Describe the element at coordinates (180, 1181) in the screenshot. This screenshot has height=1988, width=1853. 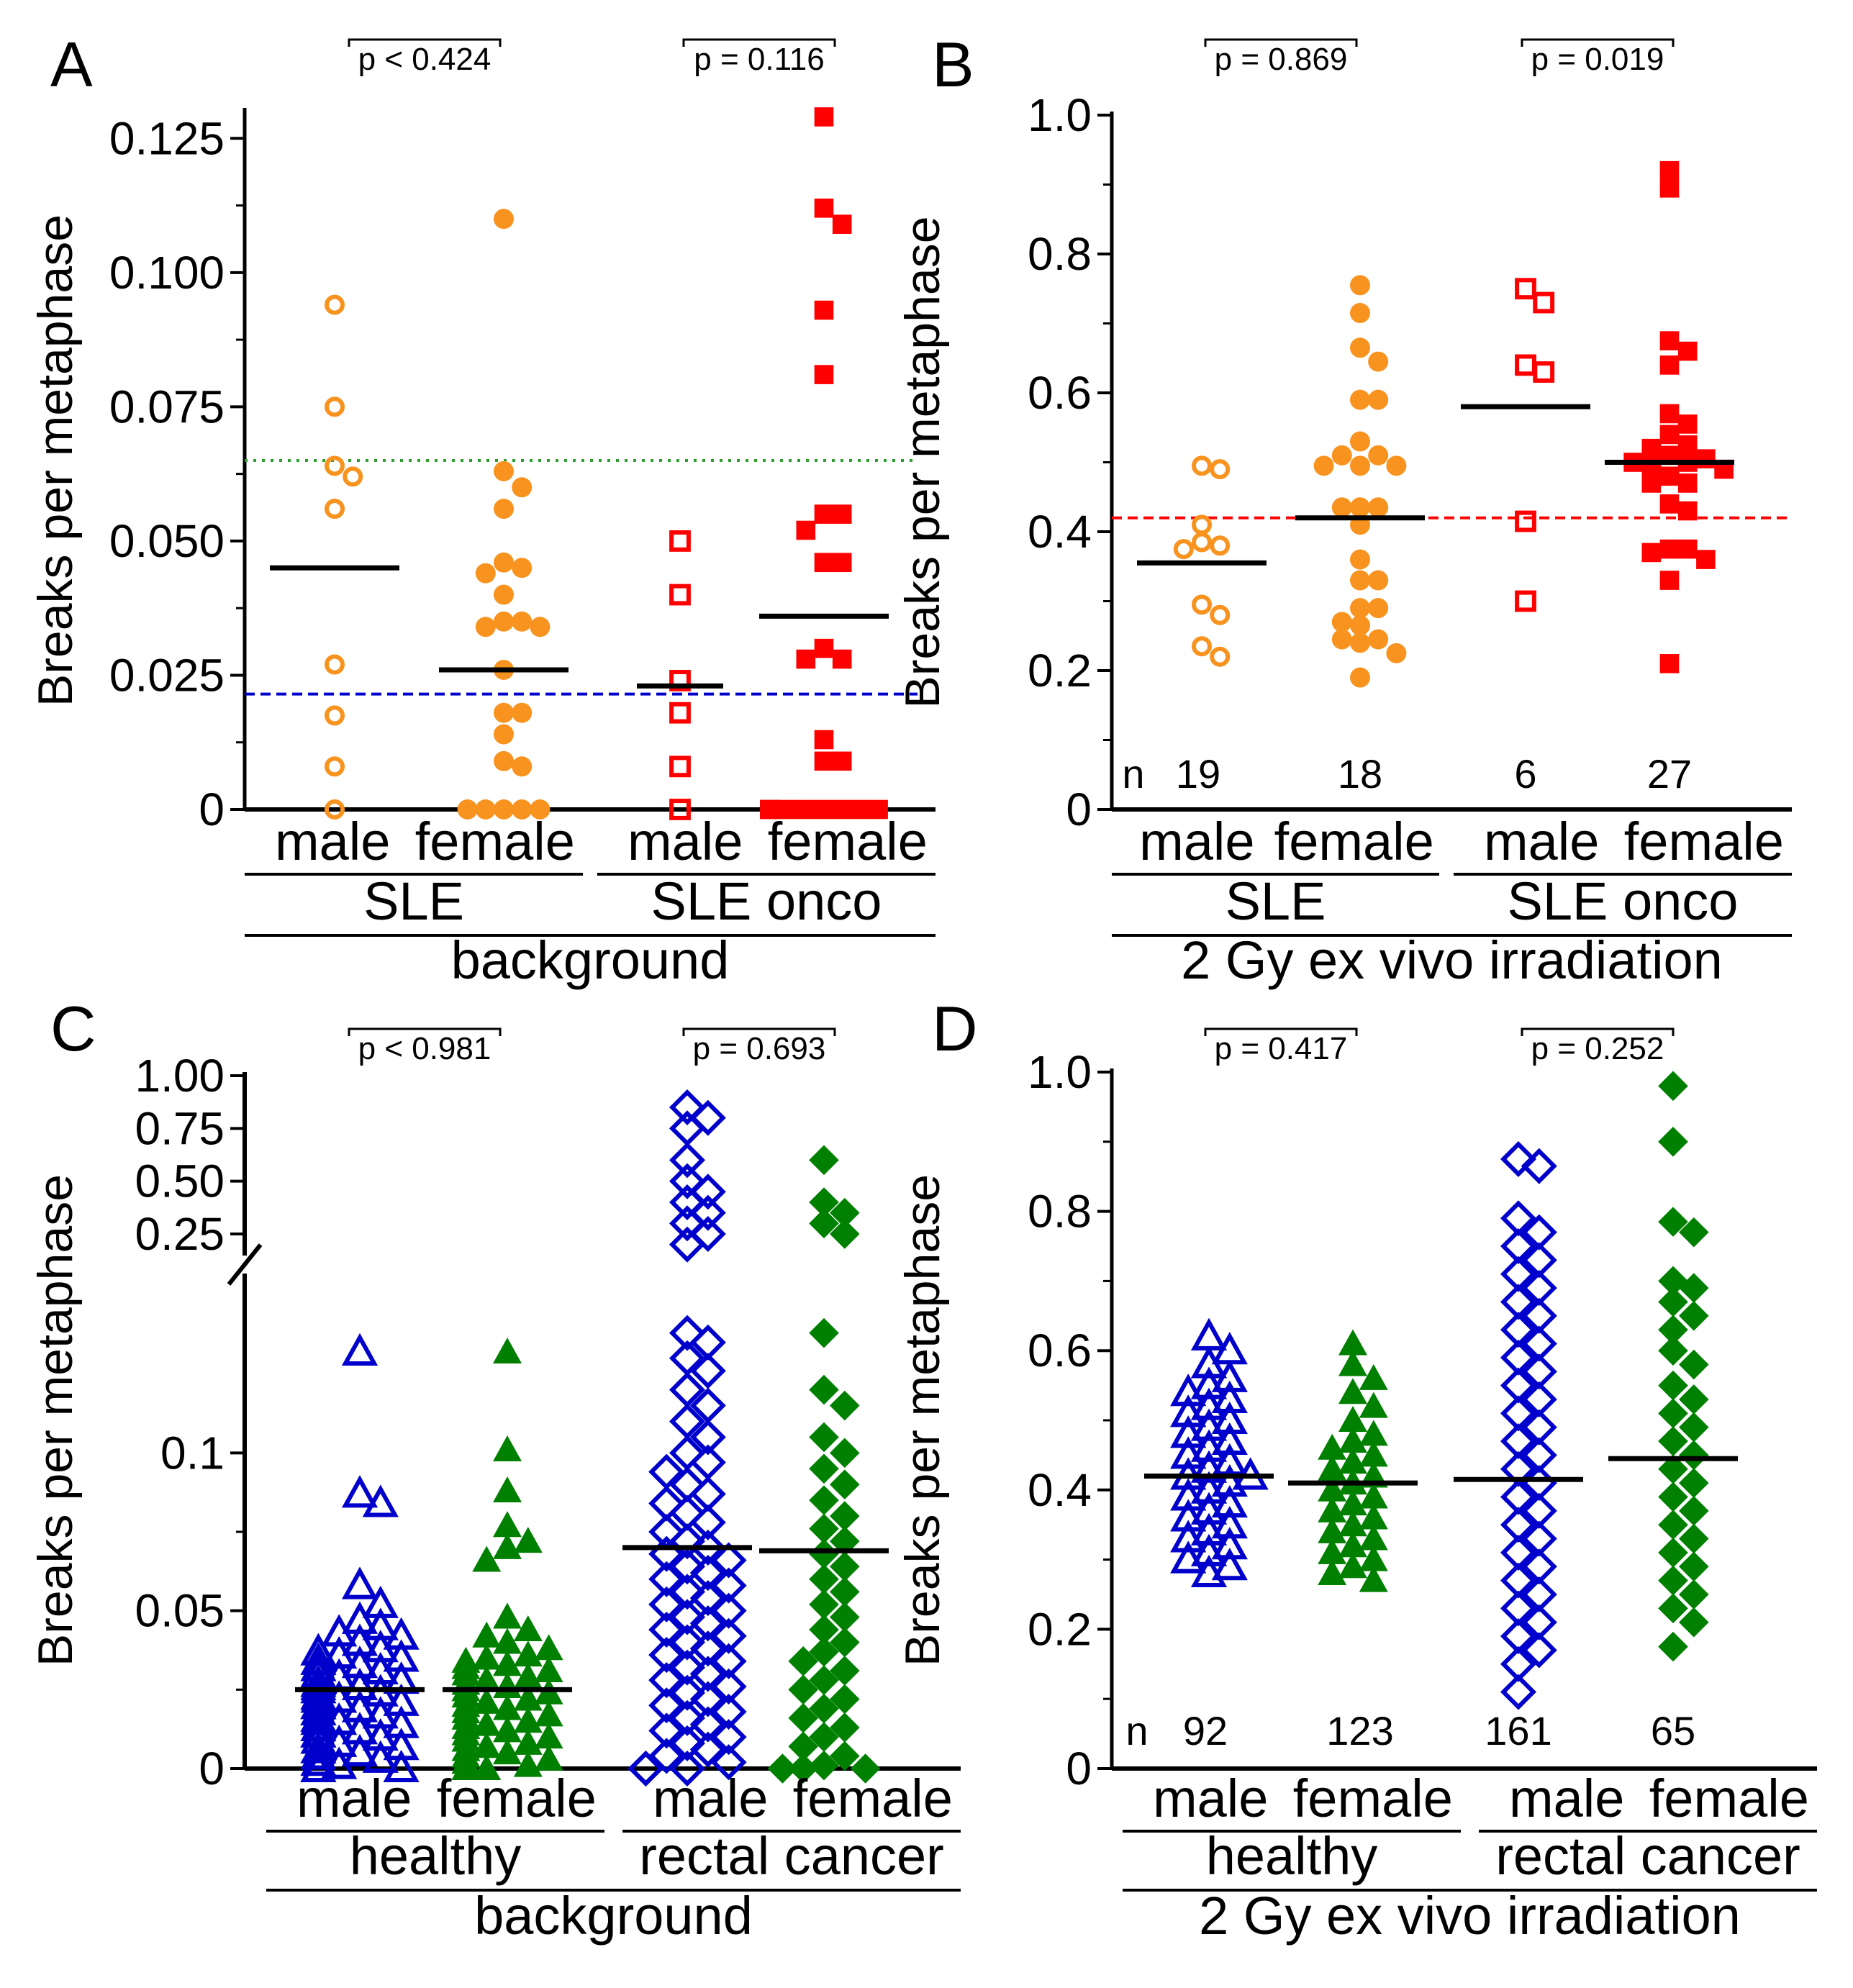
I see `y-tick-label: 0.50` at that location.